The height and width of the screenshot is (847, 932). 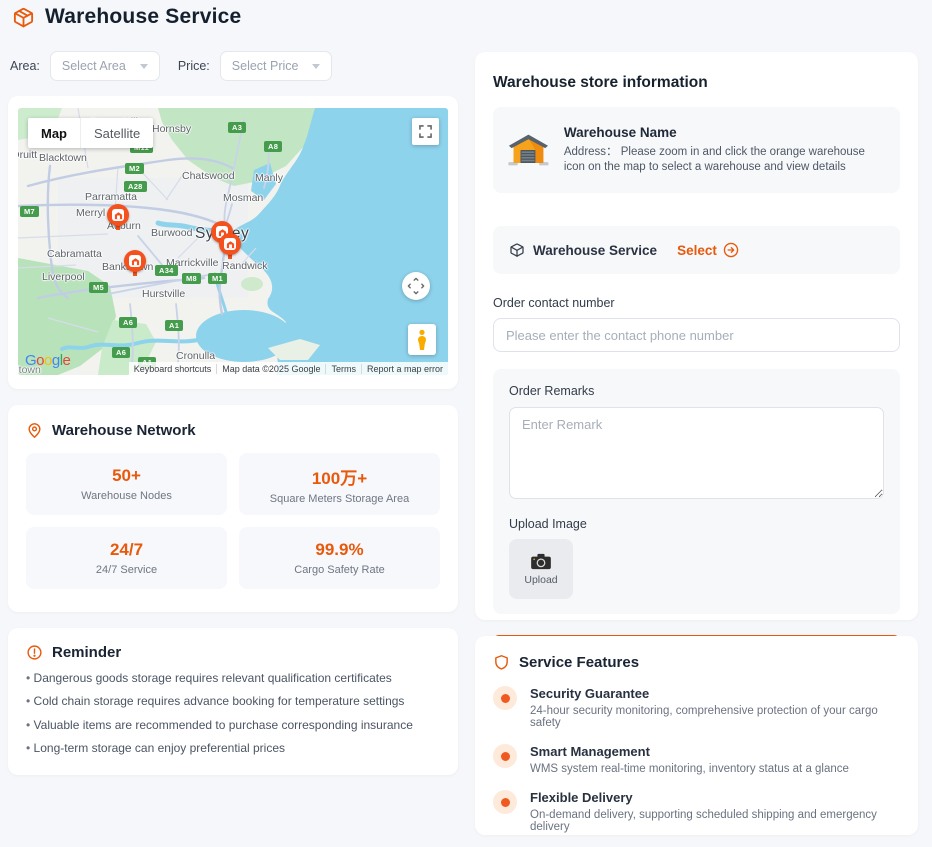 I want to click on map-label-mosman: Mosman, so click(x=243, y=198).